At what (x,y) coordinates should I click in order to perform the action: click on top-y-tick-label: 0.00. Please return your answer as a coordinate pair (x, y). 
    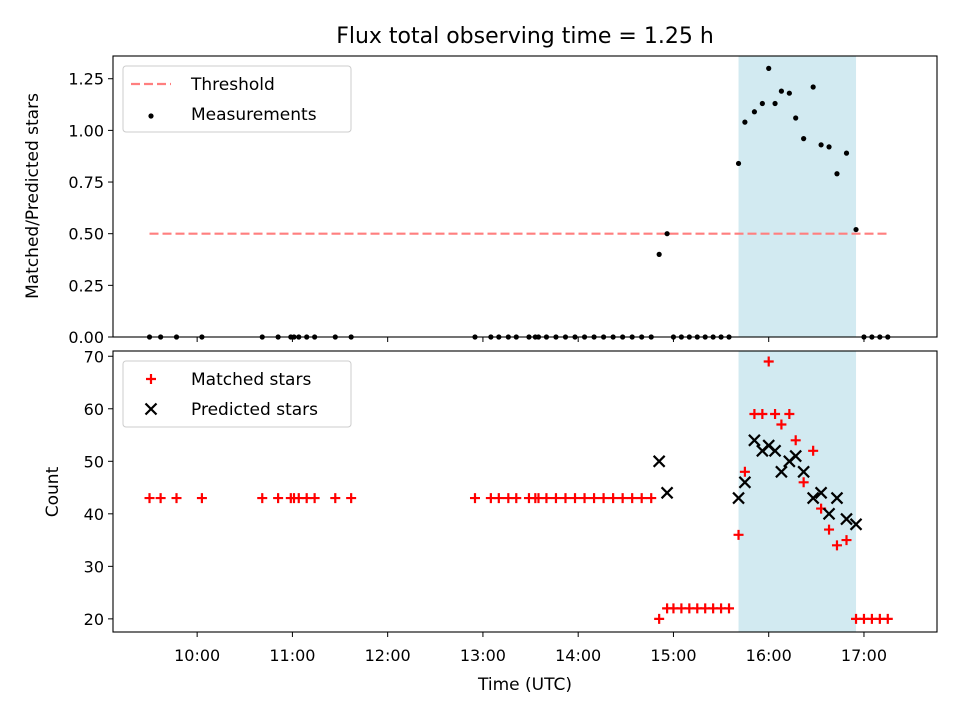
    Looking at the image, I should click on (86, 337).